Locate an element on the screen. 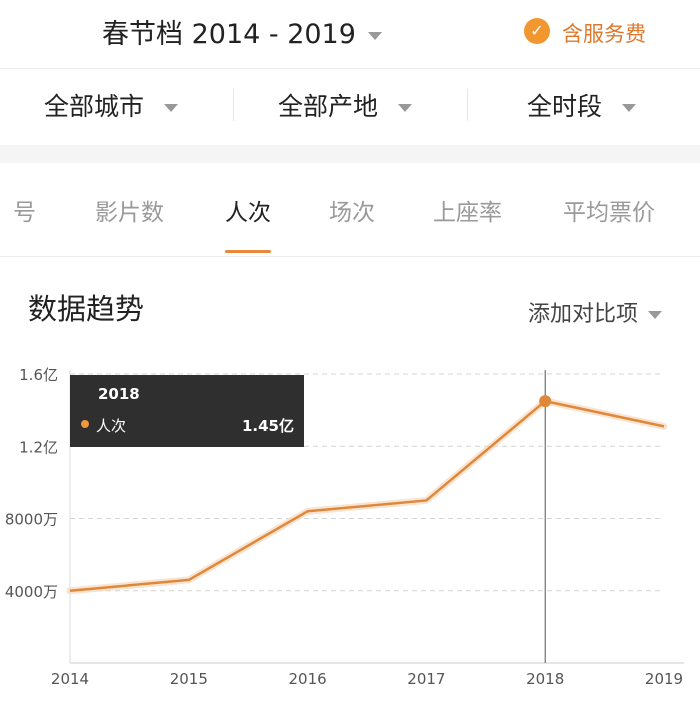  top-header: 春节档 2014 - 2019 ✓ 含服务费 is located at coordinates (350, 34).